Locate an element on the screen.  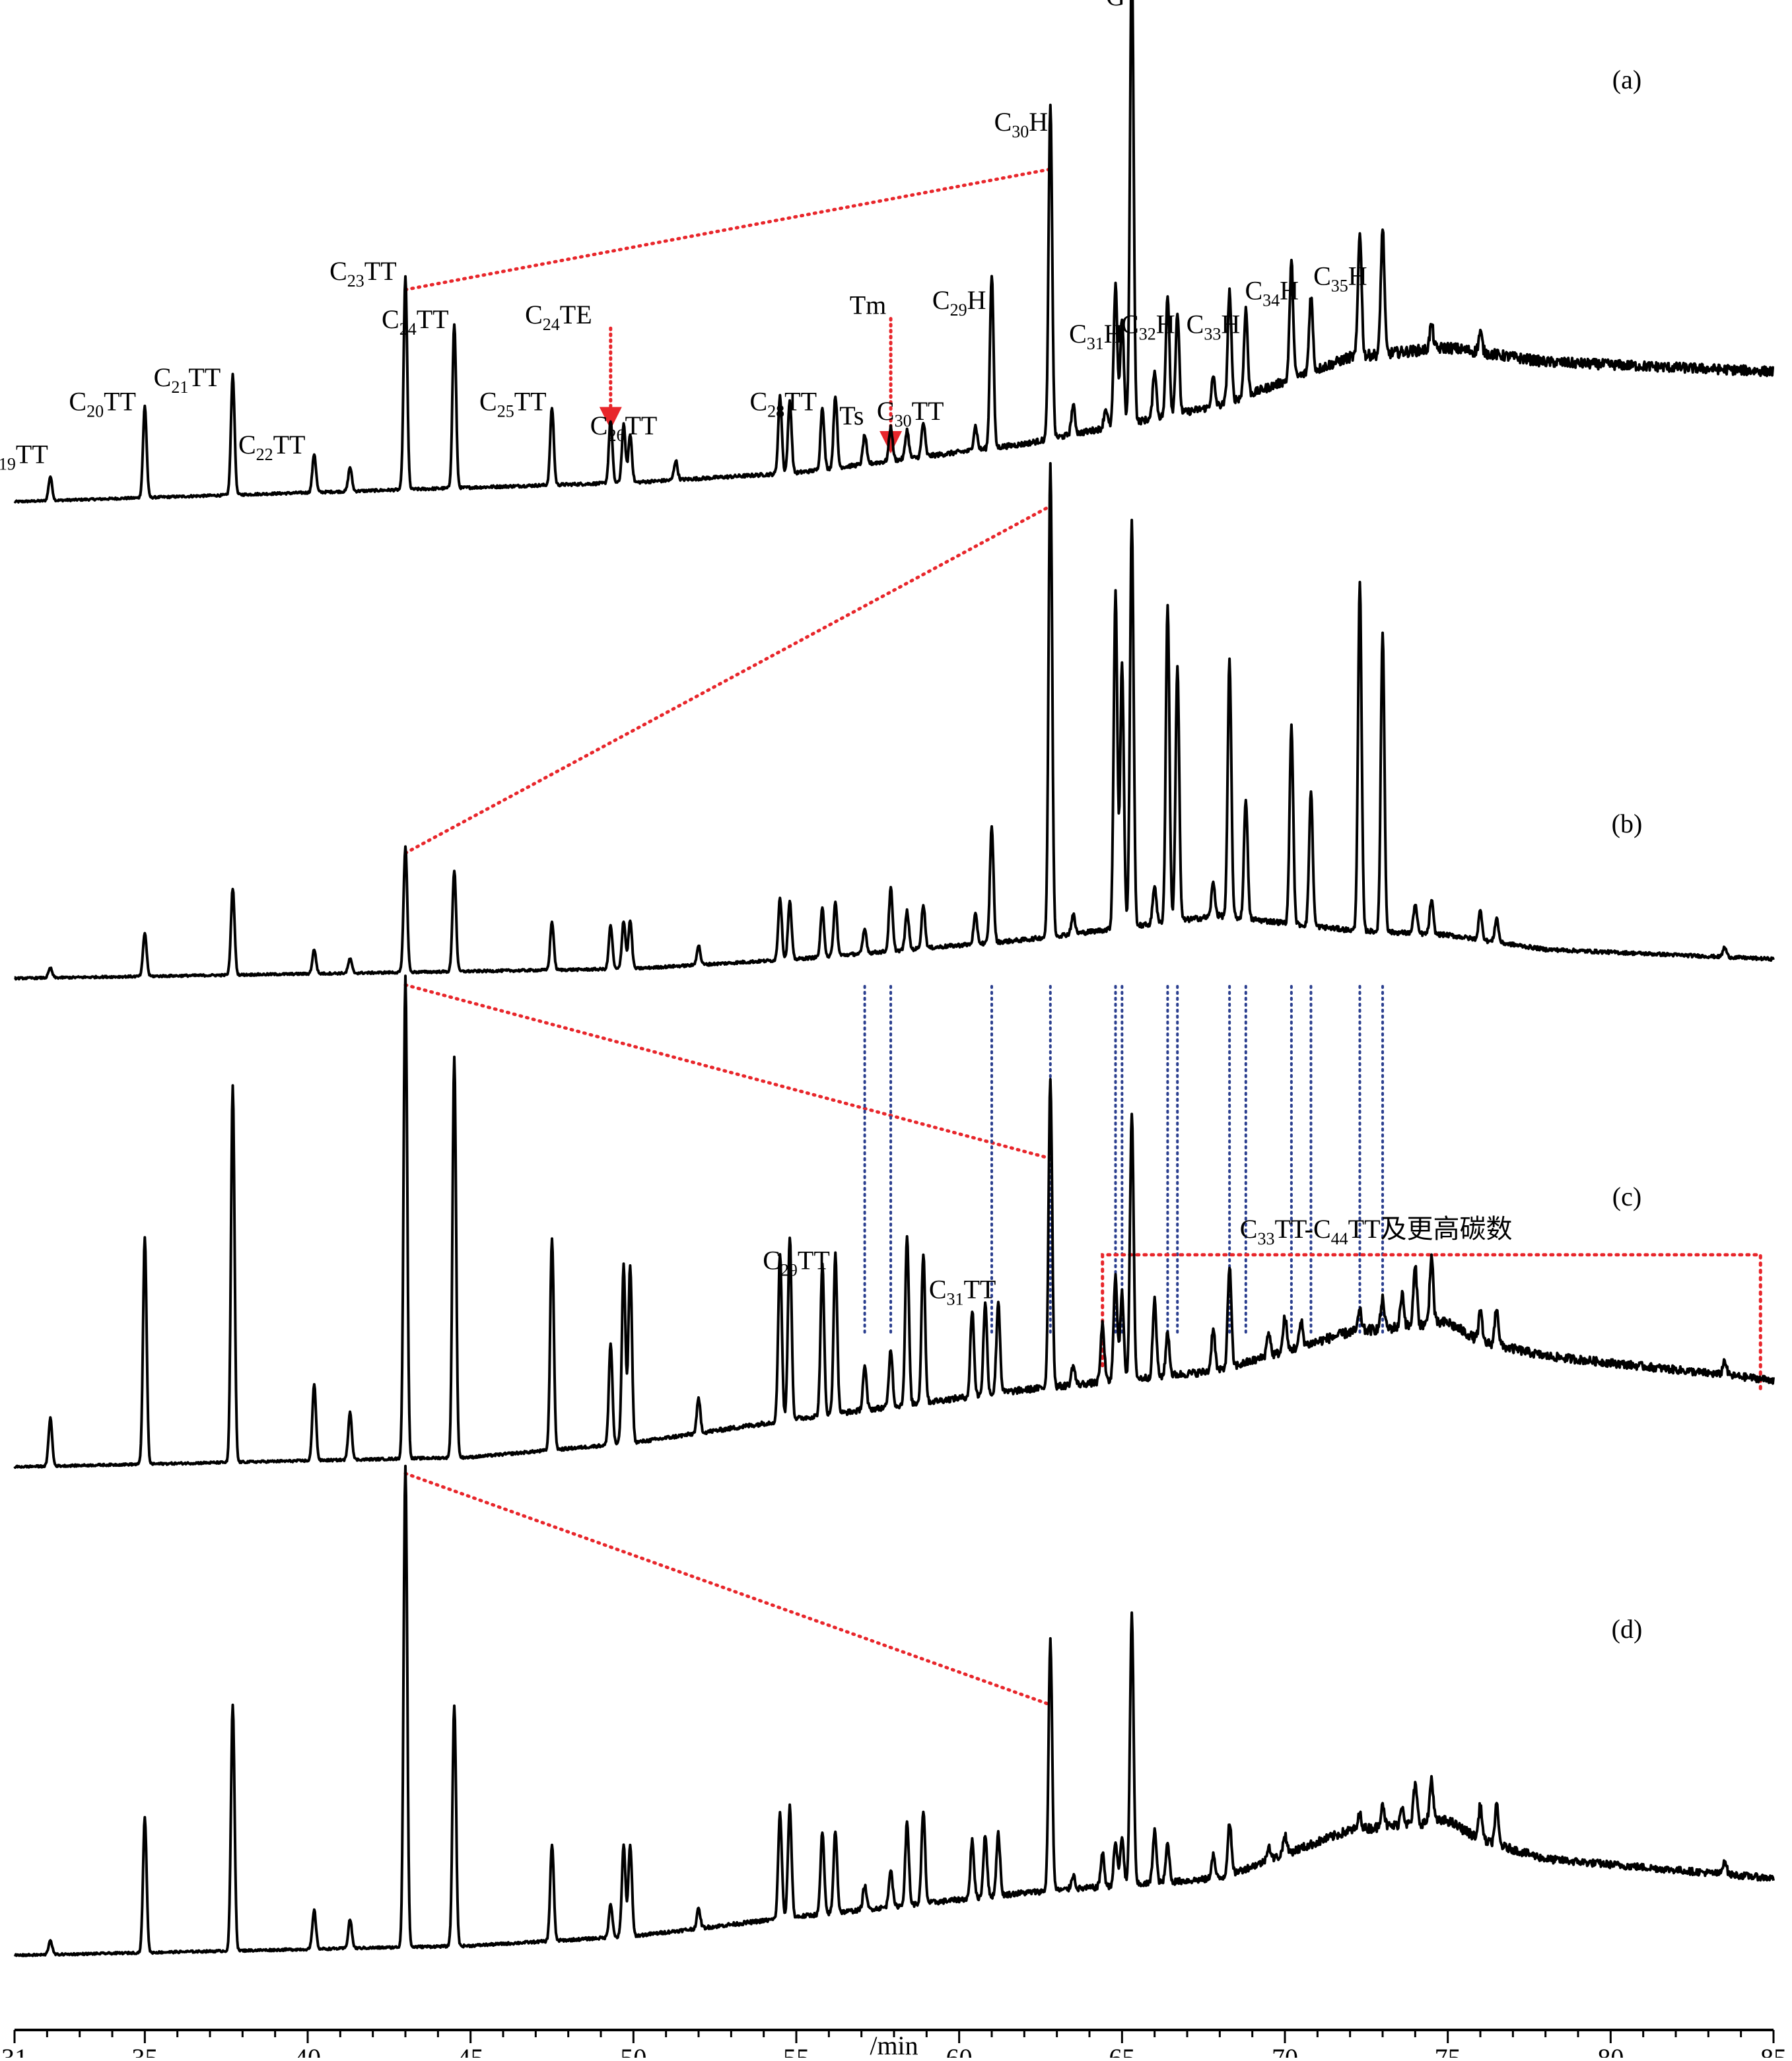
x-tick-label: 65 is located at coordinates (1122, 2050).